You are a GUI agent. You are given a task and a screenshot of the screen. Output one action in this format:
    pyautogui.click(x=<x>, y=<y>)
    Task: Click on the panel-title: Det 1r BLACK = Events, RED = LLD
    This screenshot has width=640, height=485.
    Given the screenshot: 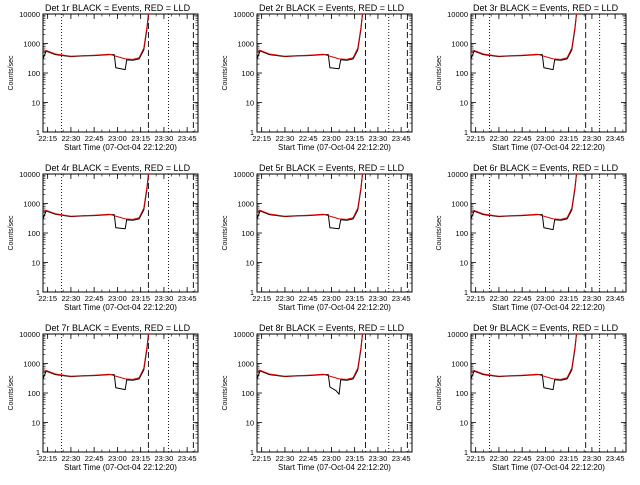 What is the action you would take?
    pyautogui.click(x=118, y=8)
    